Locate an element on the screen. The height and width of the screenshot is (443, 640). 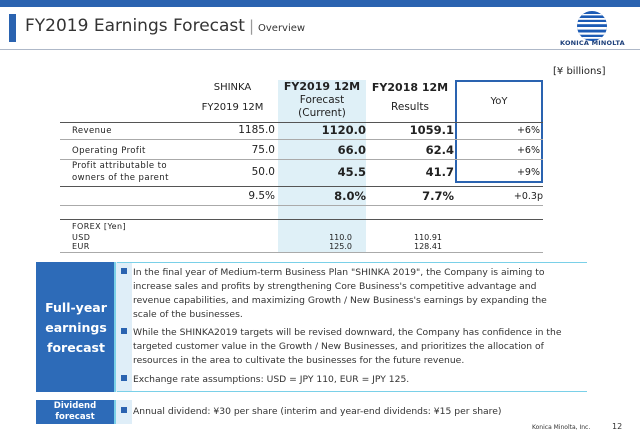
forex-usd-fy18: 110.91 is located at coordinates (428, 237).